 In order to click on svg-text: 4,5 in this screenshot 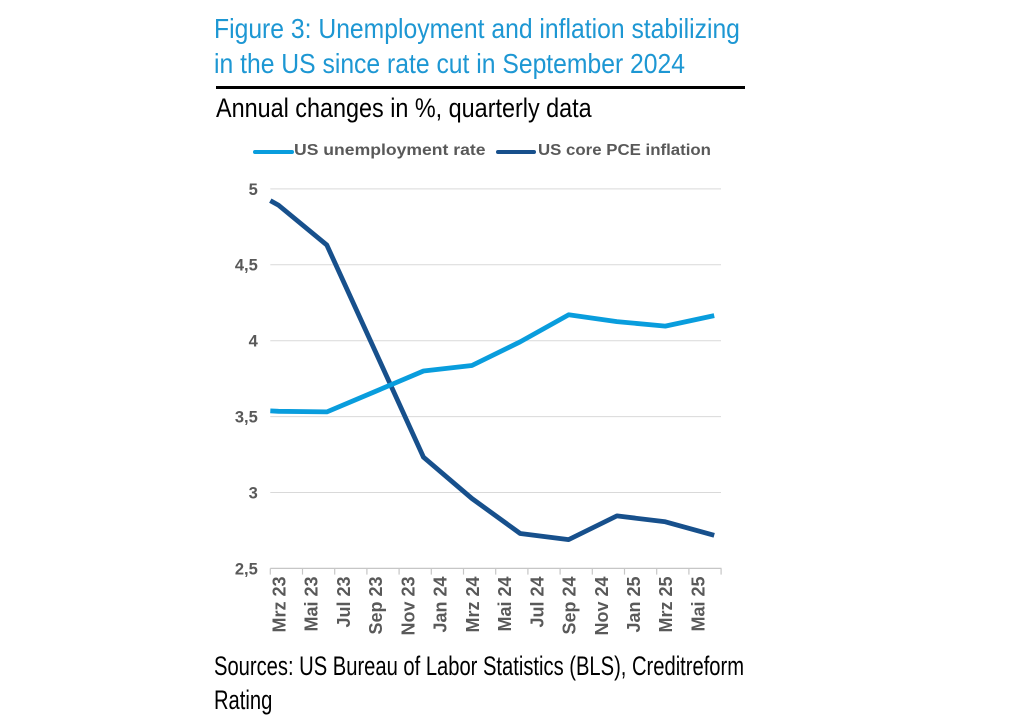, I will do `click(246, 266)`.